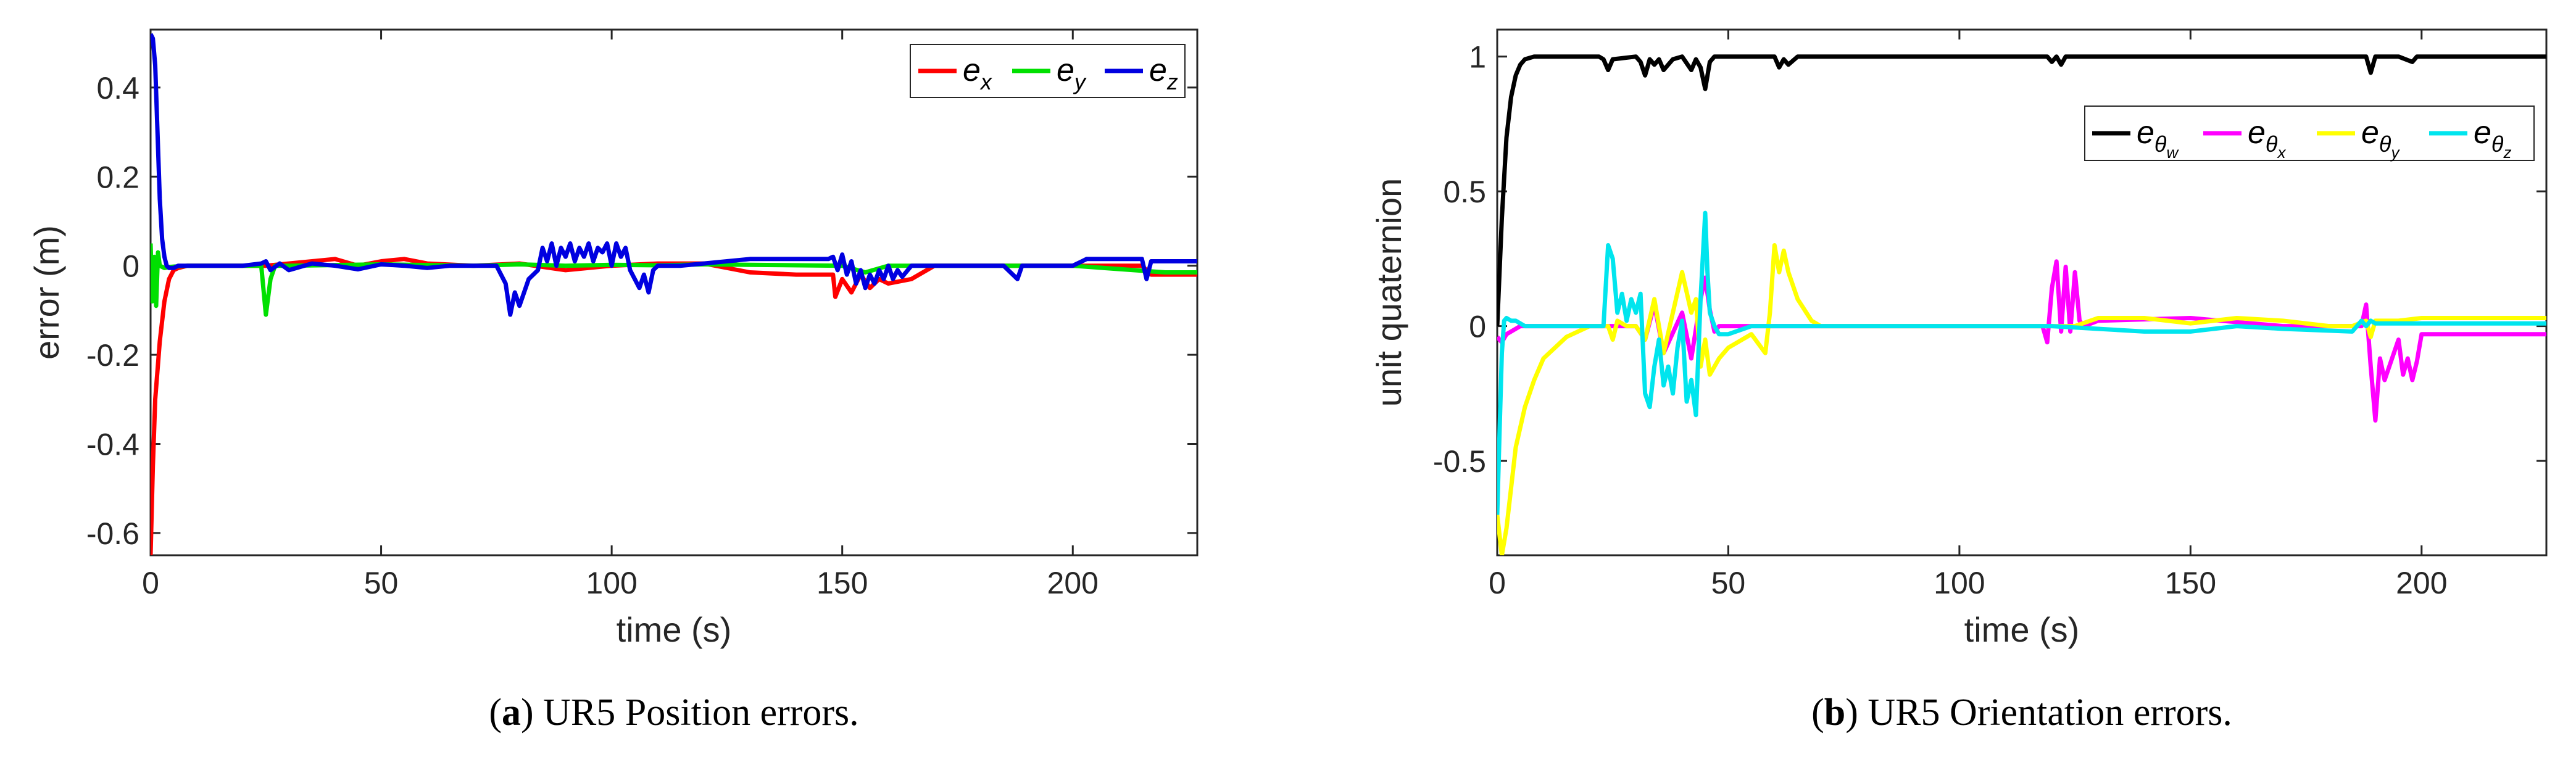 Image resolution: width=2576 pixels, height=757 pixels. Describe the element at coordinates (2158, 138) in the screenshot. I see `legend-label-b-w: eθw` at that location.